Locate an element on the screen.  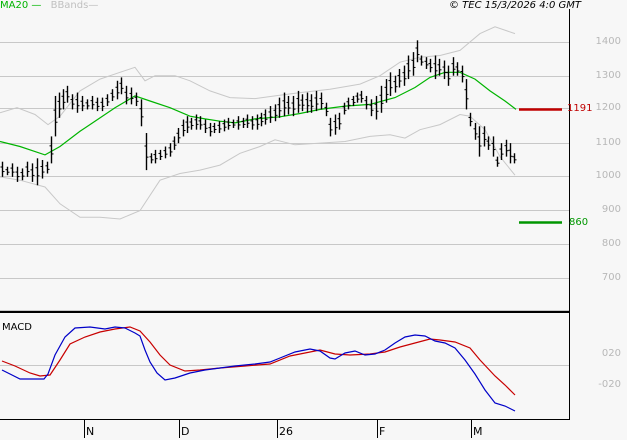
price-tick-label: 1200 is located at coordinates (608, 107).